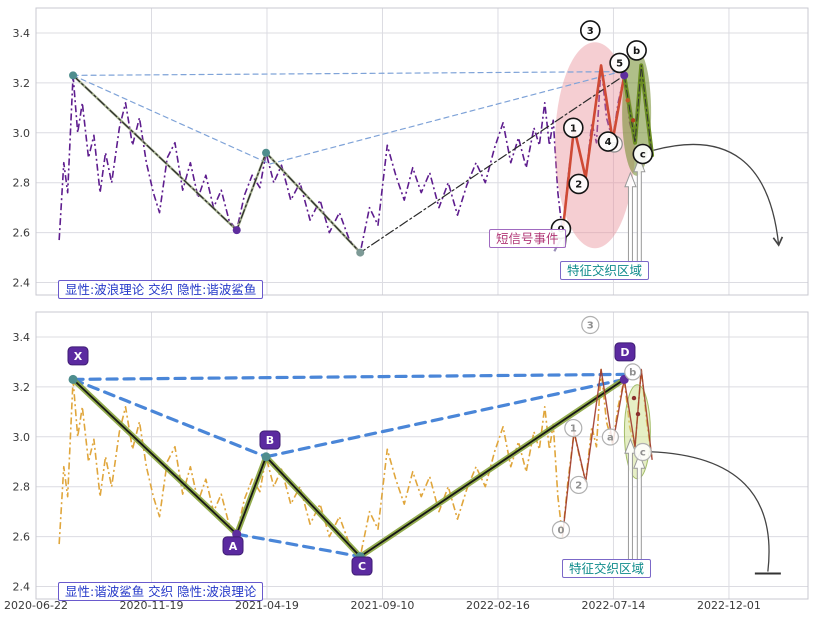 This screenshot has height=617, width=816. What do you see at coordinates (161, 591) in the screenshot?
I see `legend-bottom: 显性:谐波鲨鱼 交织 隐性:波浪理论` at bounding box center [161, 591].